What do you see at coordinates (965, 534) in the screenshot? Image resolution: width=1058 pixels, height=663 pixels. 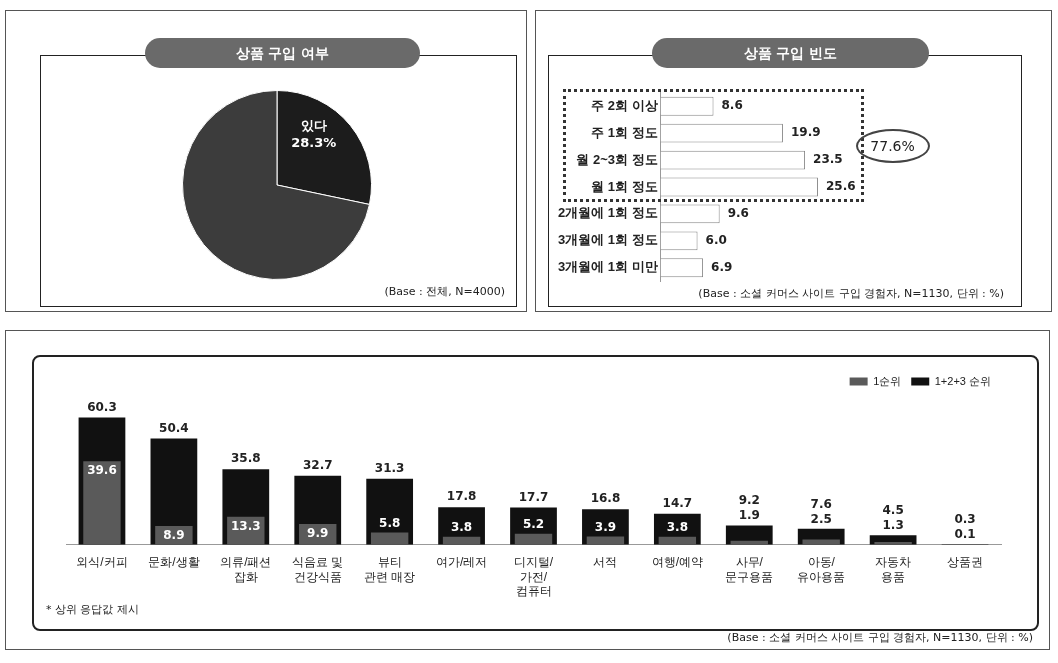 I see `data-label: 0.1` at bounding box center [965, 534].